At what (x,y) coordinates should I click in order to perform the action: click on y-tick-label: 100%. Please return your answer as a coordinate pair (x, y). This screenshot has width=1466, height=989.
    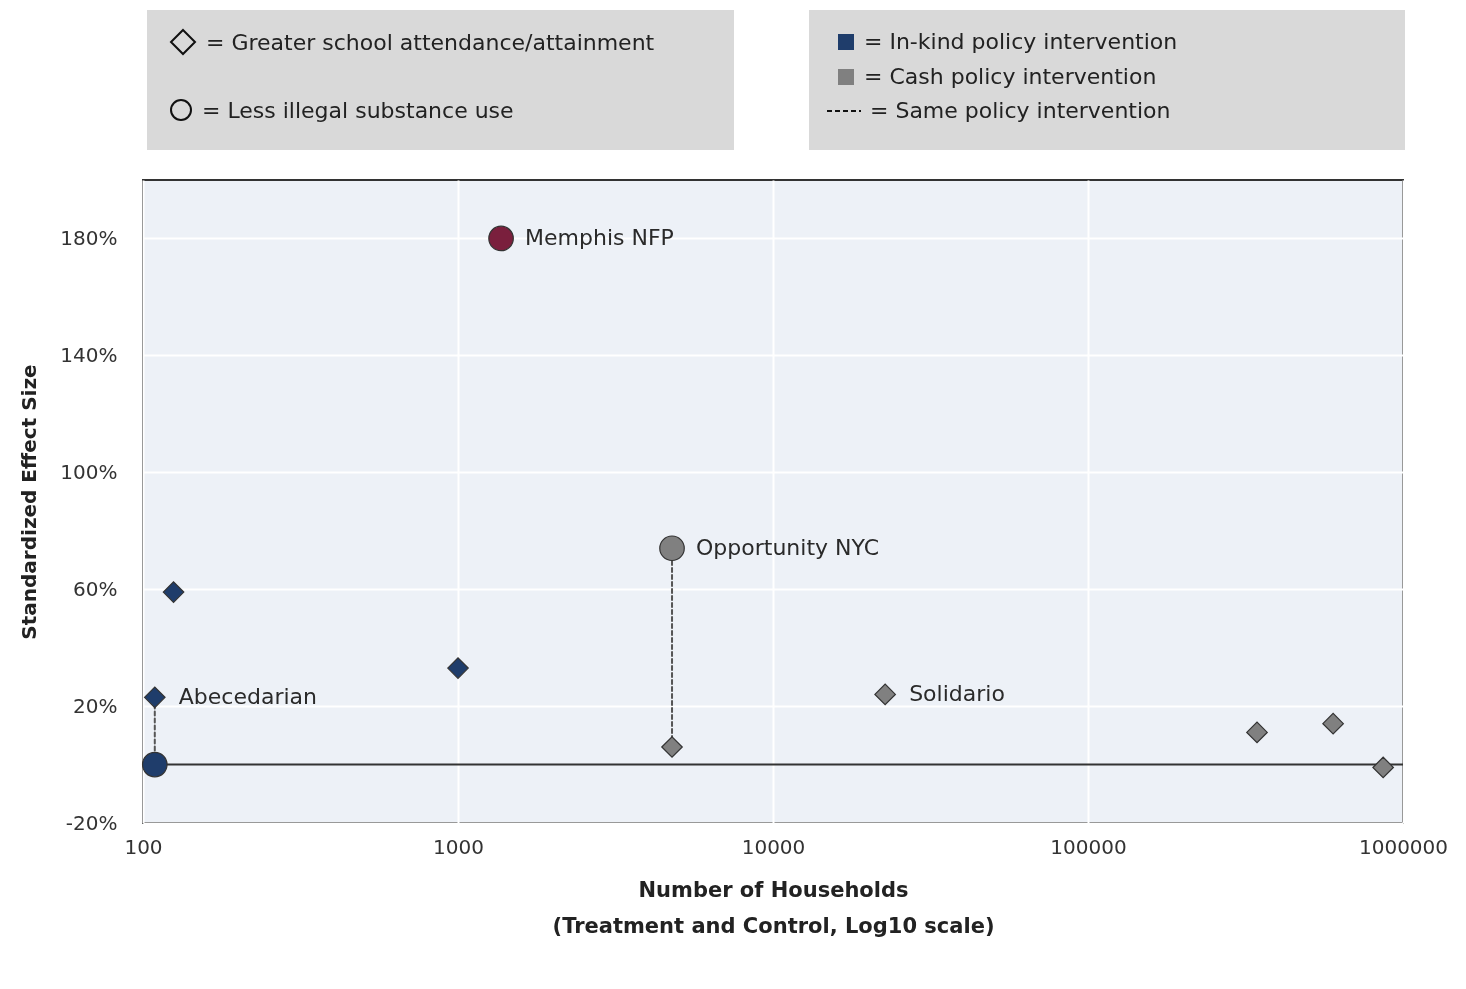
    Looking at the image, I should click on (89, 471).